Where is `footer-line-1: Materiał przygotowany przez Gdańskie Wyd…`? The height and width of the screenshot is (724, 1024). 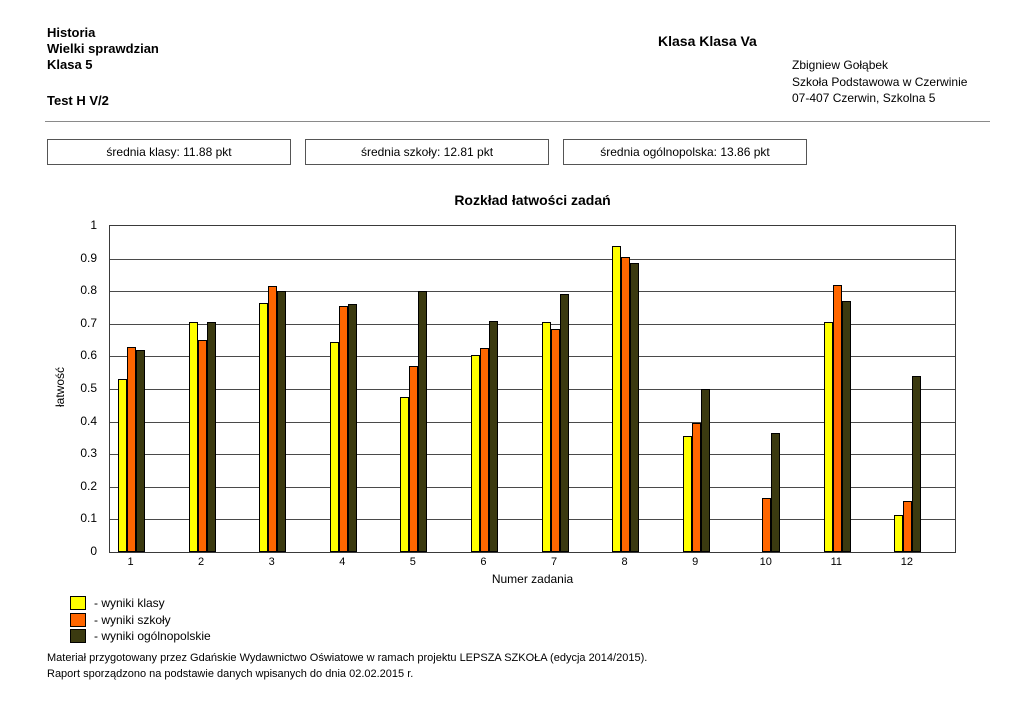
footer-line-1: Materiał przygotowany przez Gdańskie Wyd… is located at coordinates (347, 658).